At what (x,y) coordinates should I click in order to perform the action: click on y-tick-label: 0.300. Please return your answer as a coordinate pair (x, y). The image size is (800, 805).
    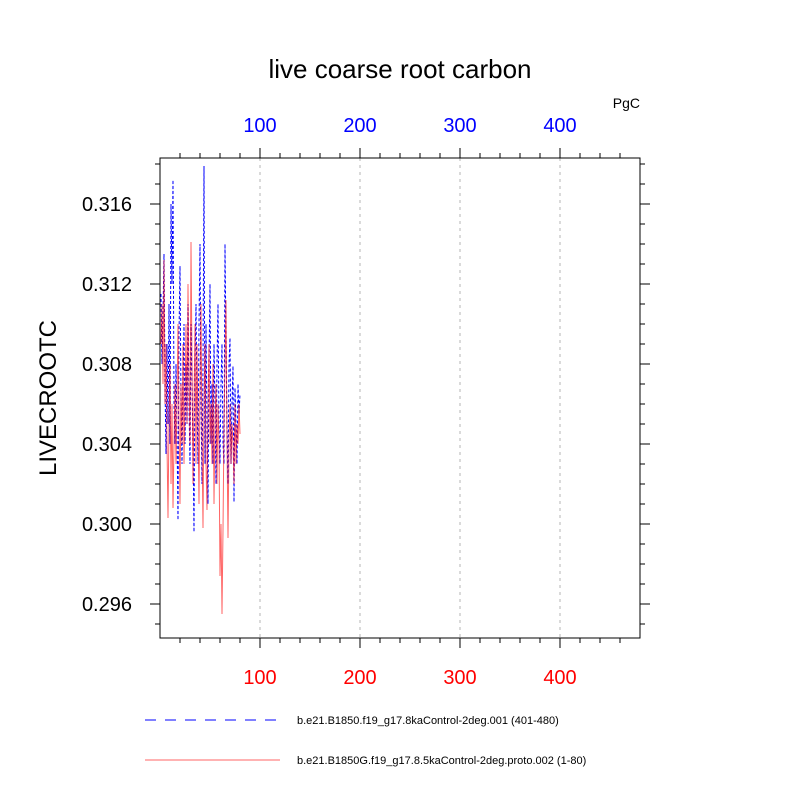
    Looking at the image, I should click on (107, 525).